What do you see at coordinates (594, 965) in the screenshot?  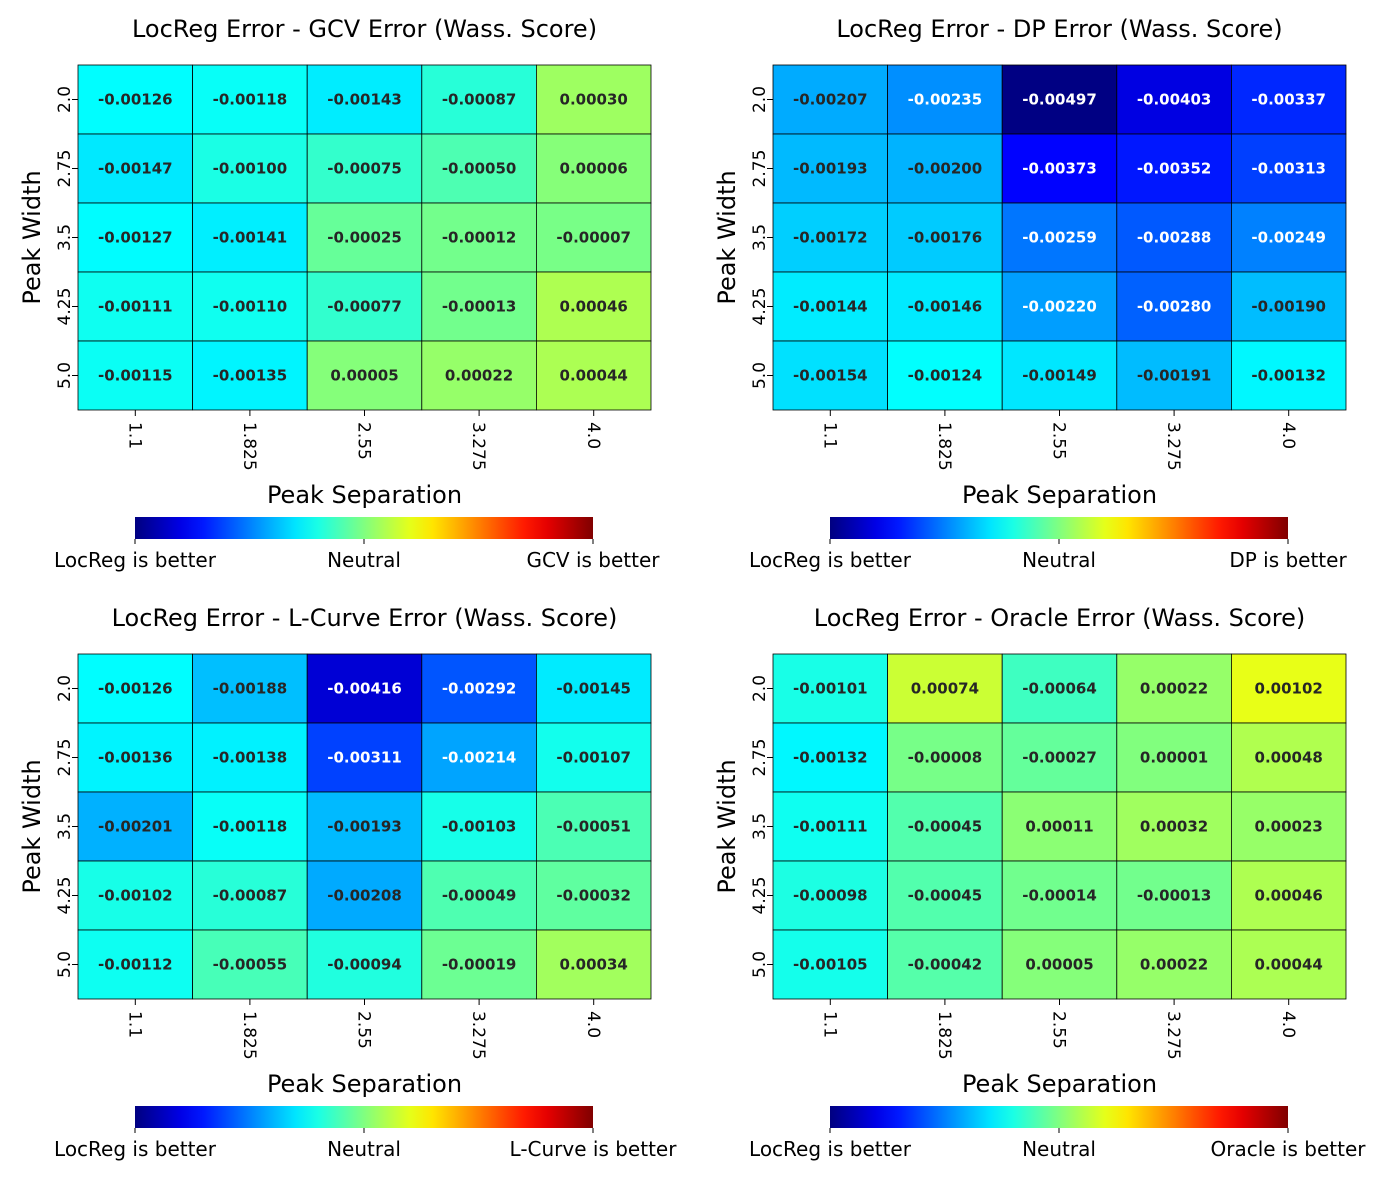 I see `cell-value-label: 0.00034` at bounding box center [594, 965].